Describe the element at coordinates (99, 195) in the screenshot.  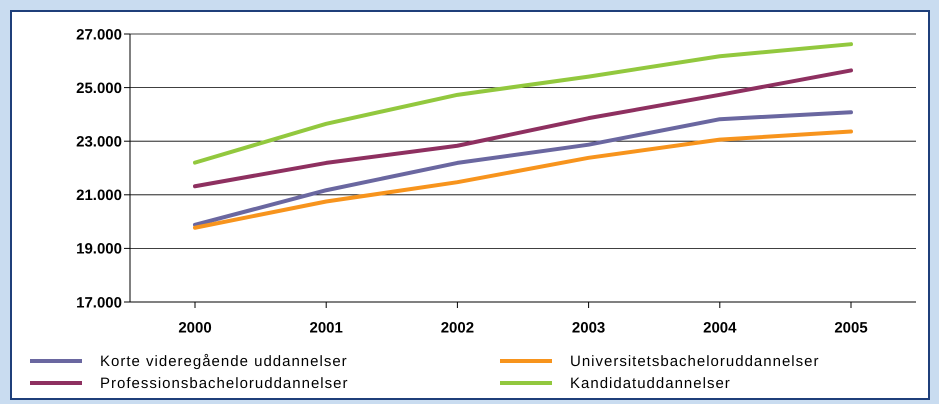
I see `y-tick-label: 21.000` at that location.